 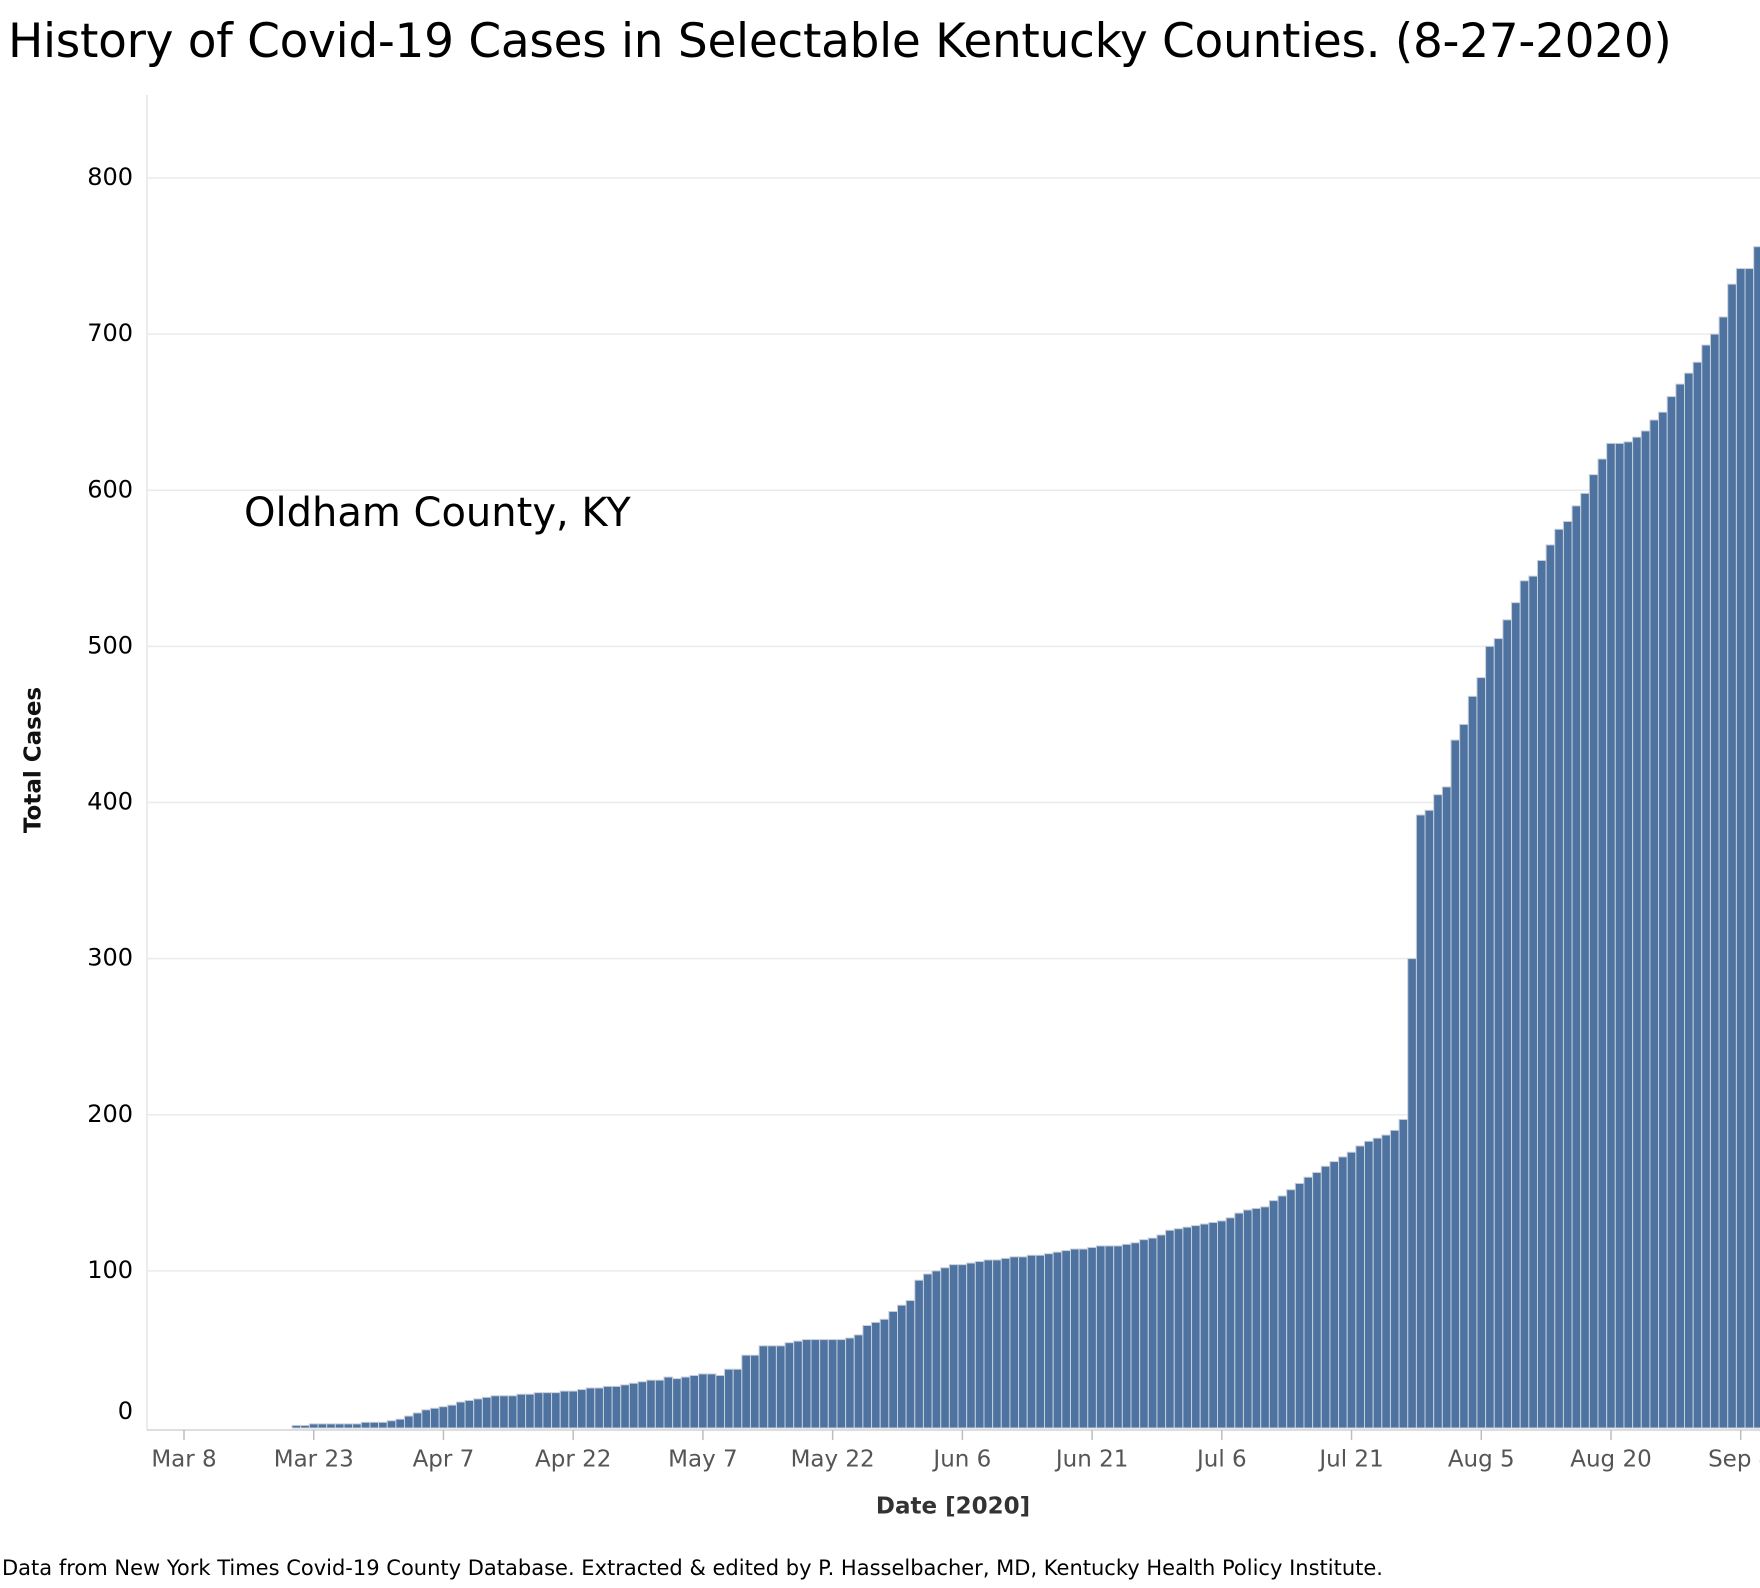 What do you see at coordinates (125, 1411) in the screenshot?
I see `y-tick-label: 0` at bounding box center [125, 1411].